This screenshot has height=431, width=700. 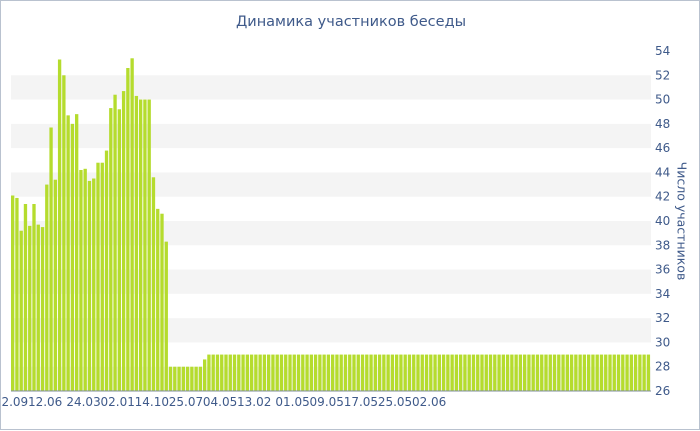 I want to click on x-tick-label: 12.06, so click(x=45, y=402).